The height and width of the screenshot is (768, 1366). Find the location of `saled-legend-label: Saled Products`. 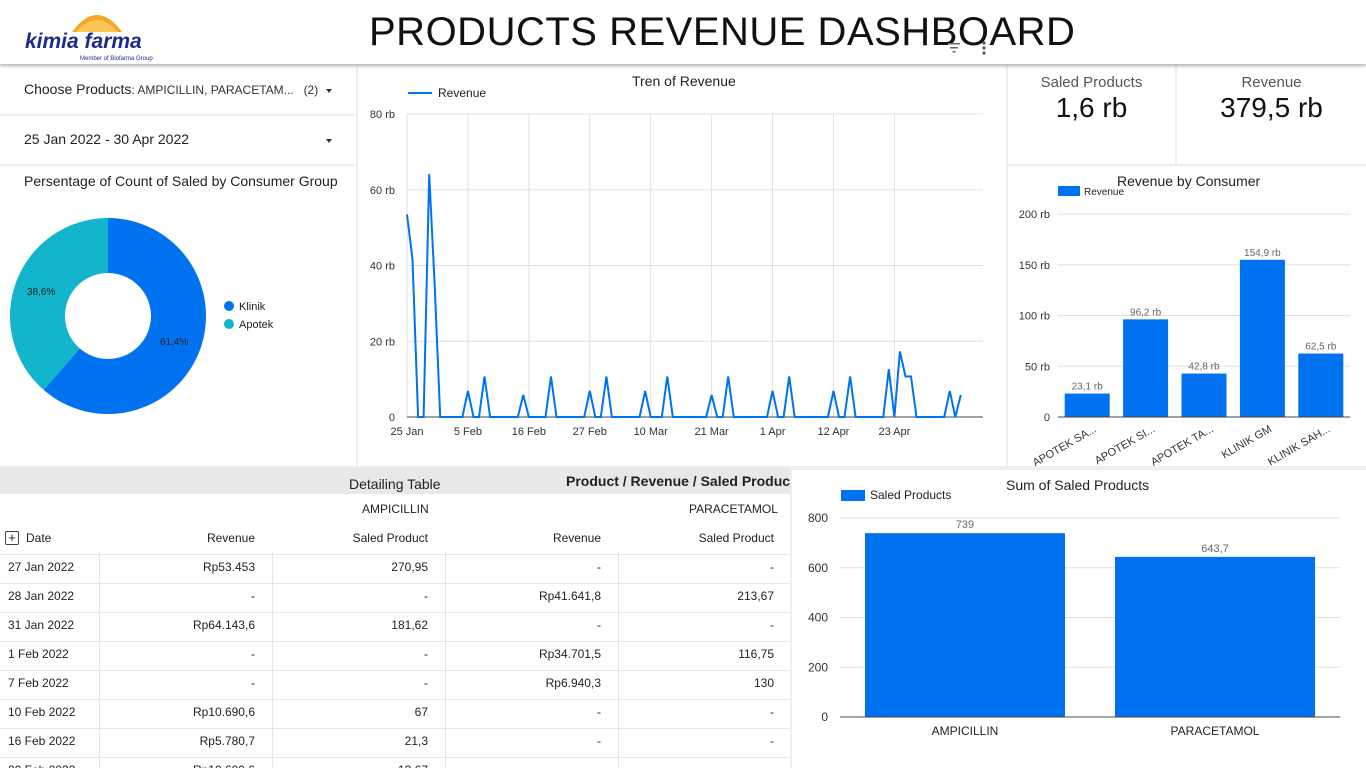

saled-legend-label: Saled Products is located at coordinates (910, 495).